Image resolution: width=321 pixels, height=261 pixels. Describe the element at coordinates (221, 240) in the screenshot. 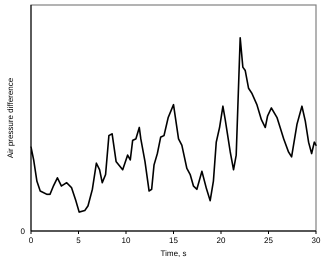

I see `x-tick-label: 20` at that location.